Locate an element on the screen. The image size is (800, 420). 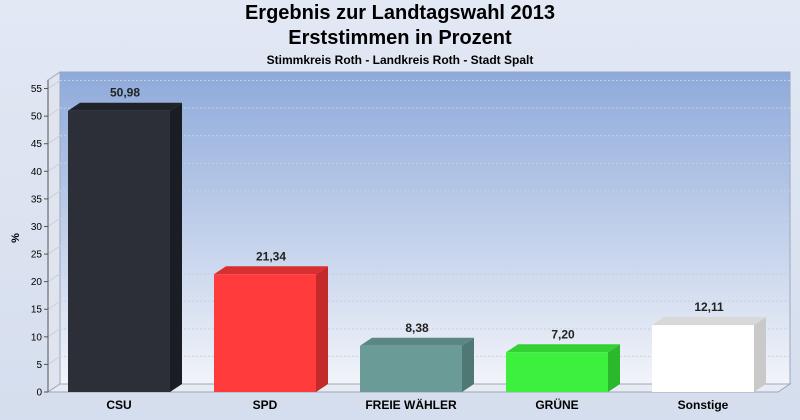
bar-freie-wähler is located at coordinates (417, 364).